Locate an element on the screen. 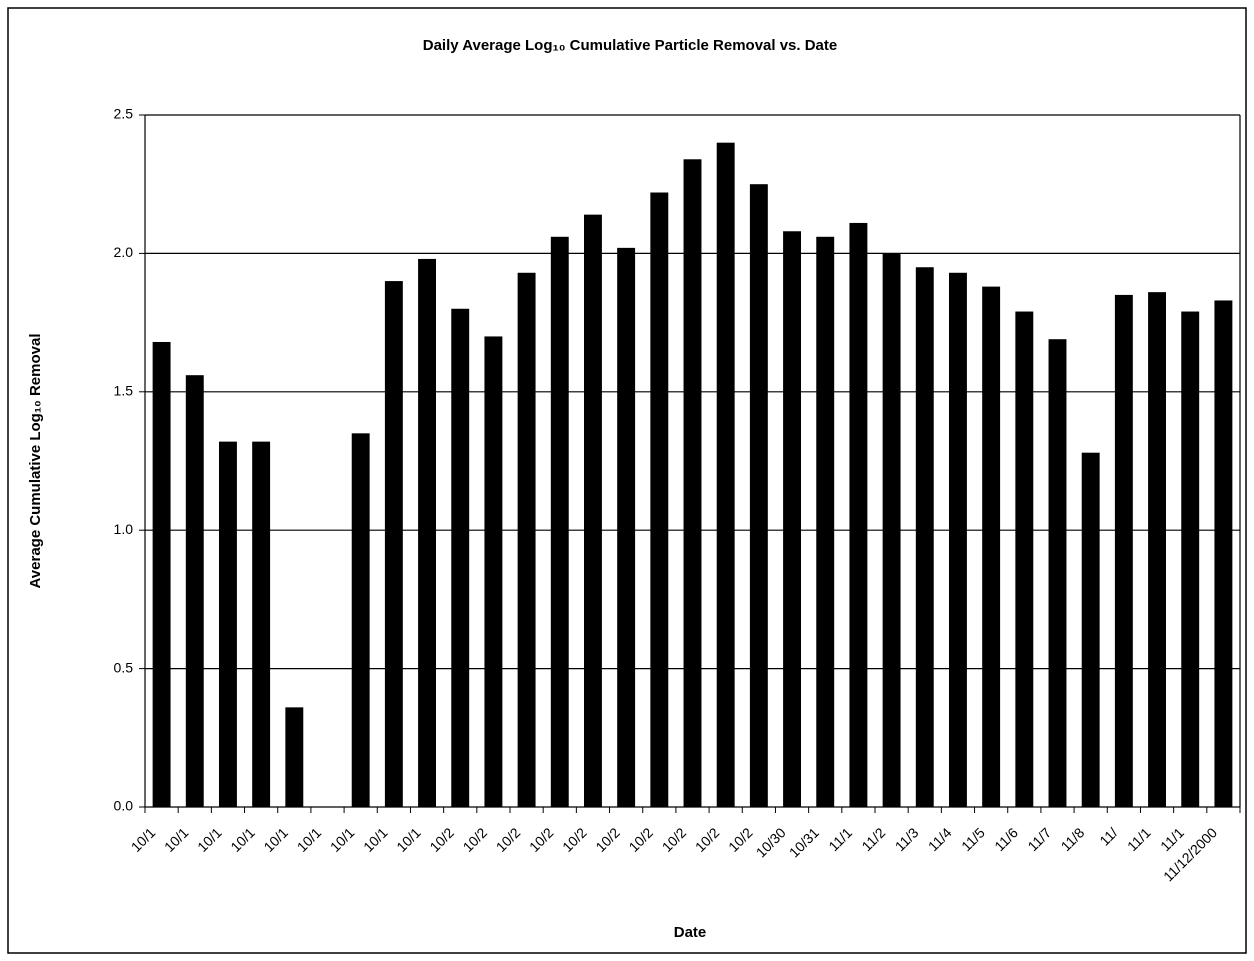  x-tick-label: 10/31 is located at coordinates (804, 842).